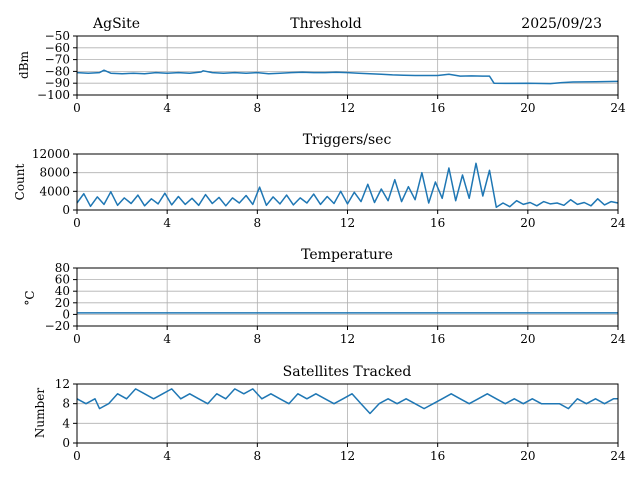  I want to click on site-name: AgSite, so click(116, 24).